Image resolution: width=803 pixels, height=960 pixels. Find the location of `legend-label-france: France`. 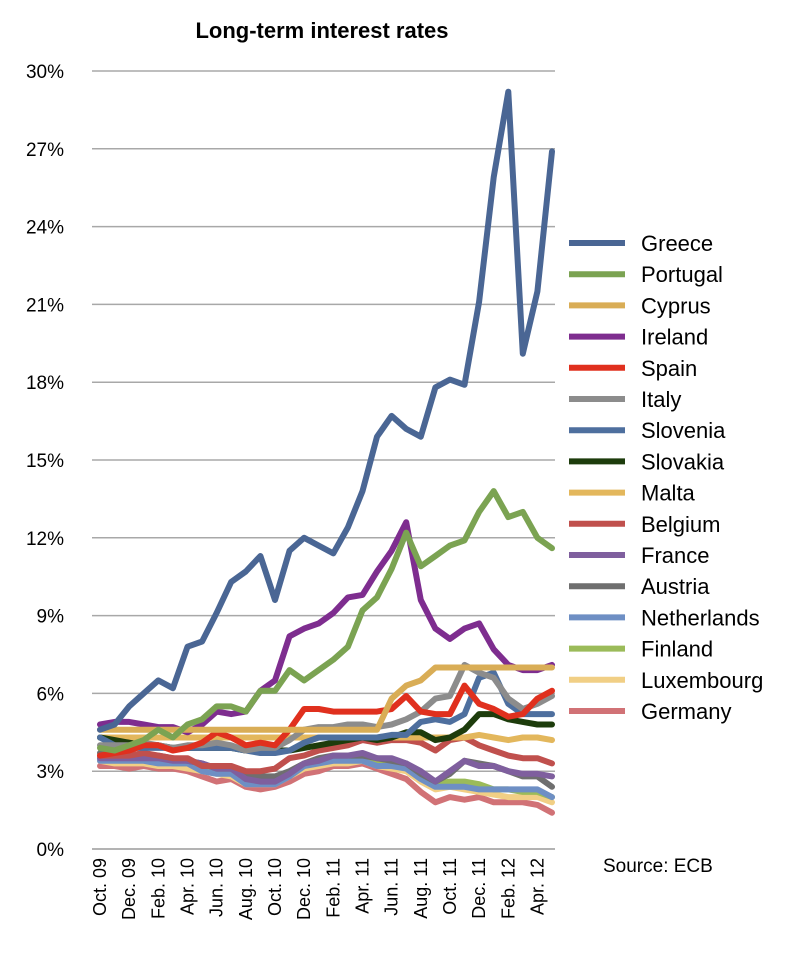

legend-label-france: France is located at coordinates (675, 555).